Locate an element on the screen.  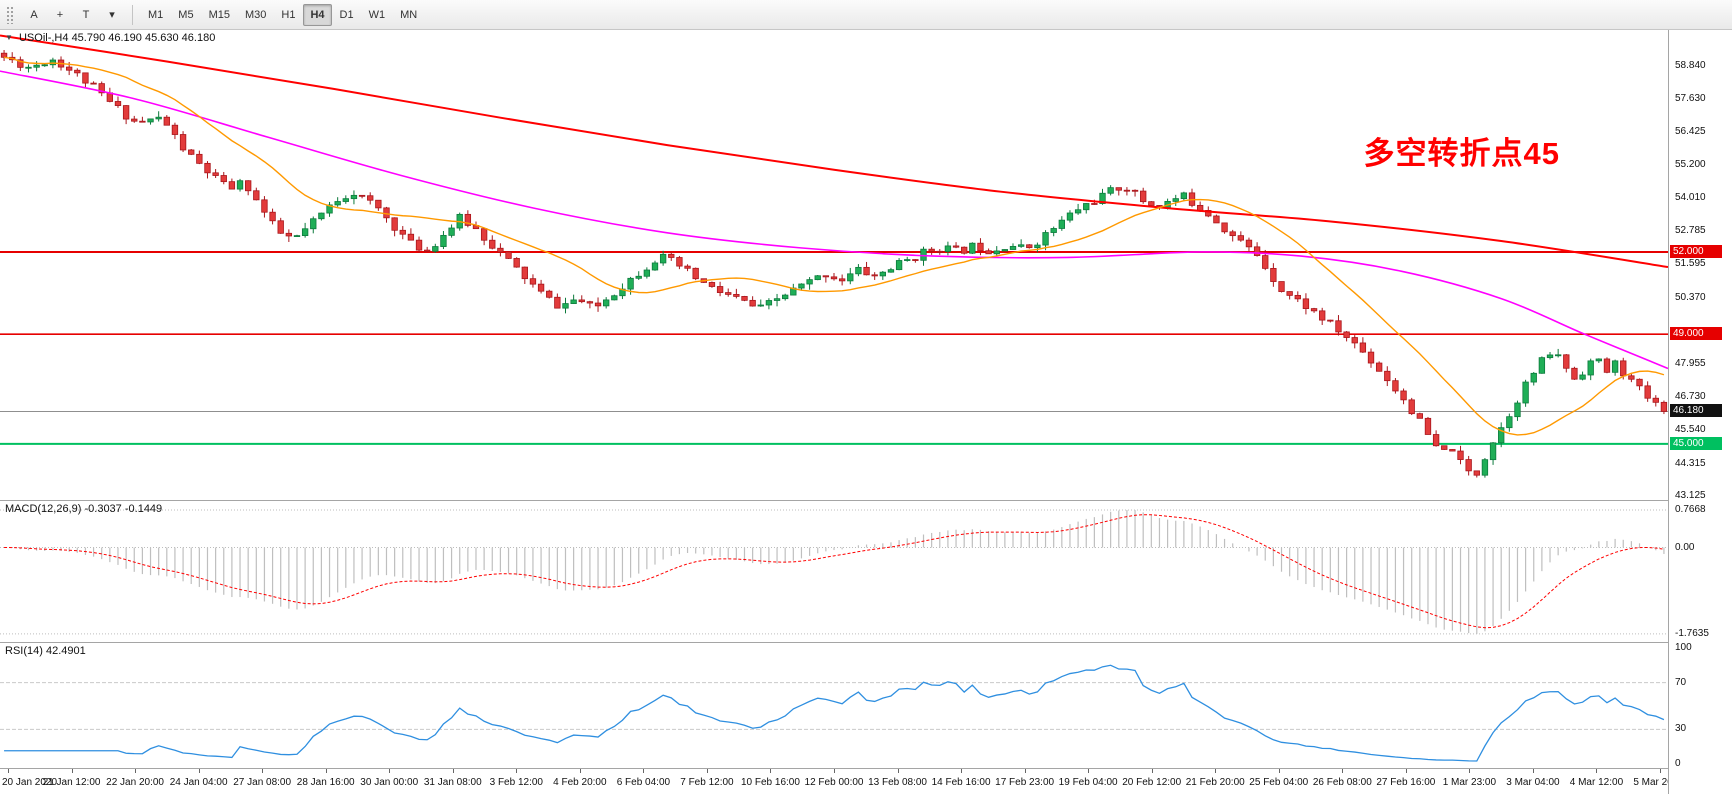
rsi-tick-label: 100 is located at coordinates (1683, 647).